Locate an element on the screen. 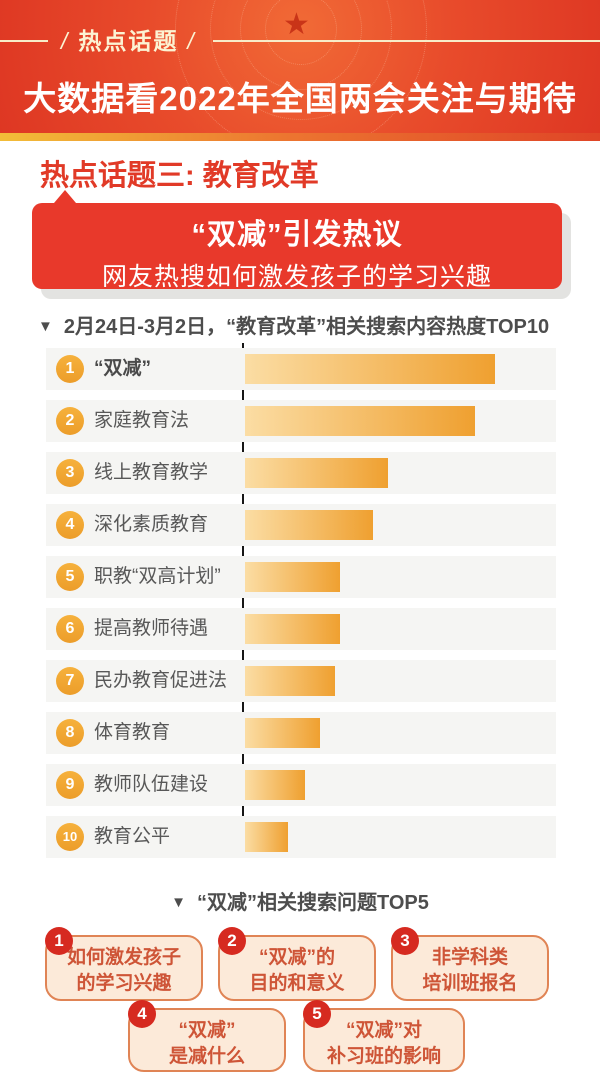 The height and width of the screenshot is (1085, 600). question-text-line2: 目的和意义 is located at coordinates (297, 984).